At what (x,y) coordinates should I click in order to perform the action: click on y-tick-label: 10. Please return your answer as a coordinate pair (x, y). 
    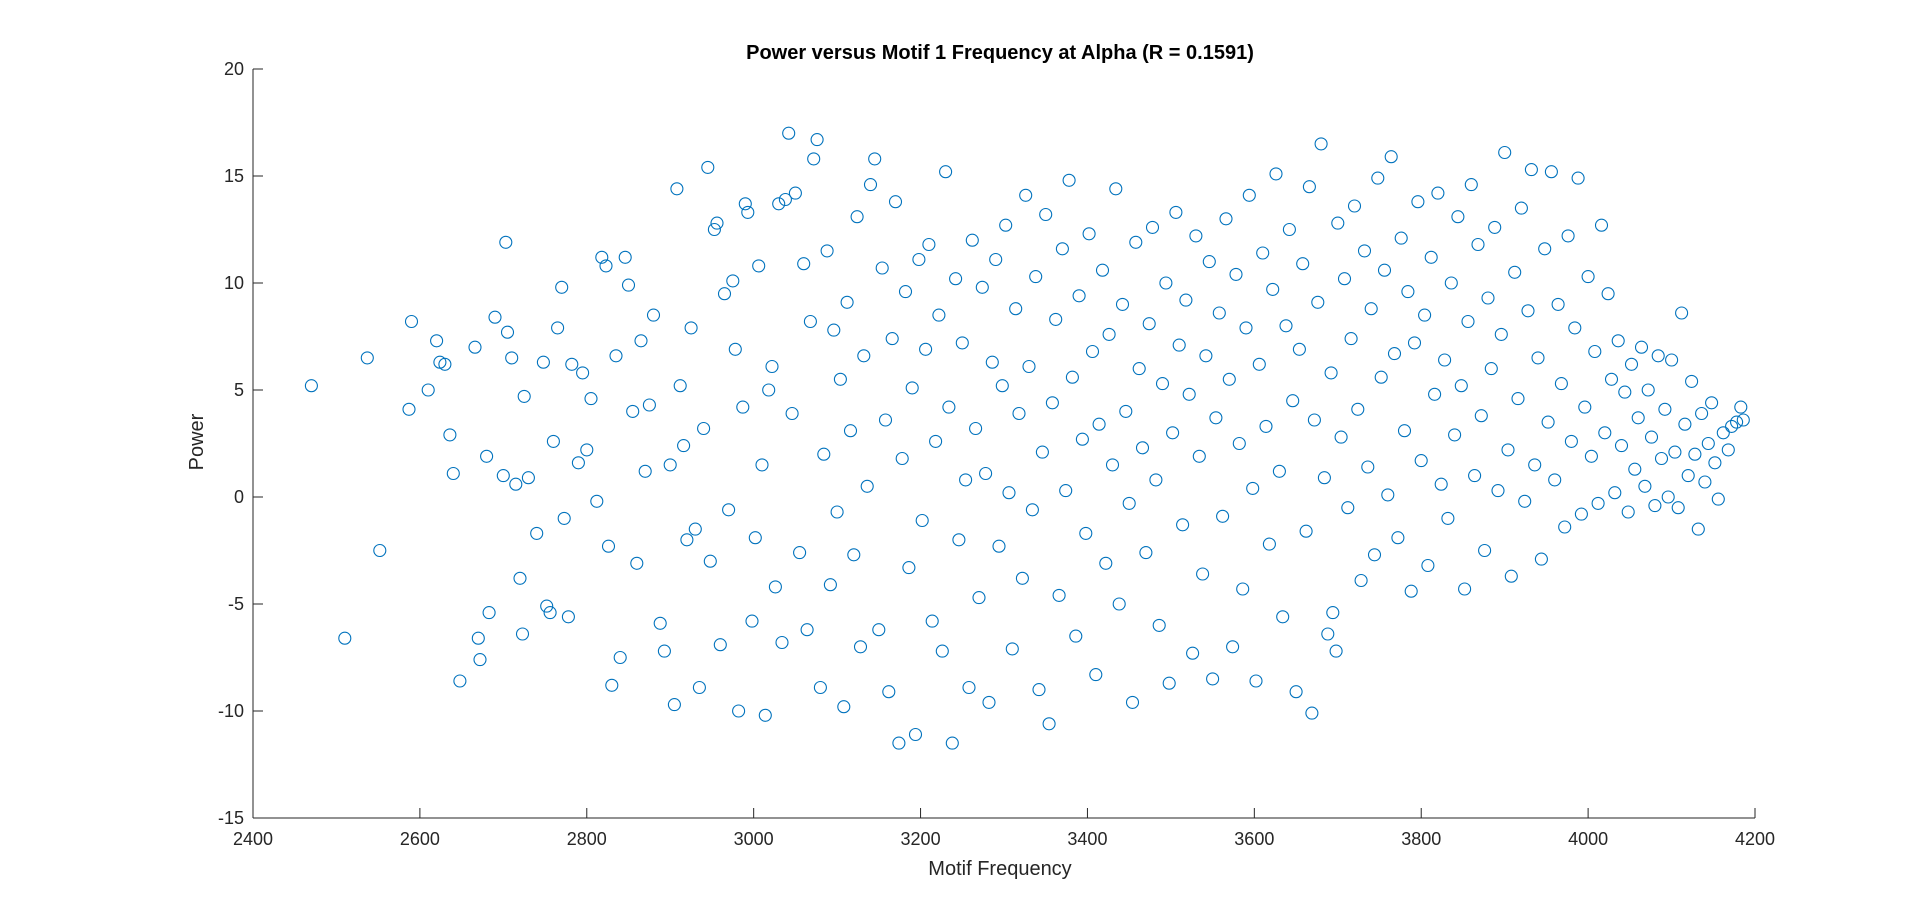
    Looking at the image, I should click on (234, 283).